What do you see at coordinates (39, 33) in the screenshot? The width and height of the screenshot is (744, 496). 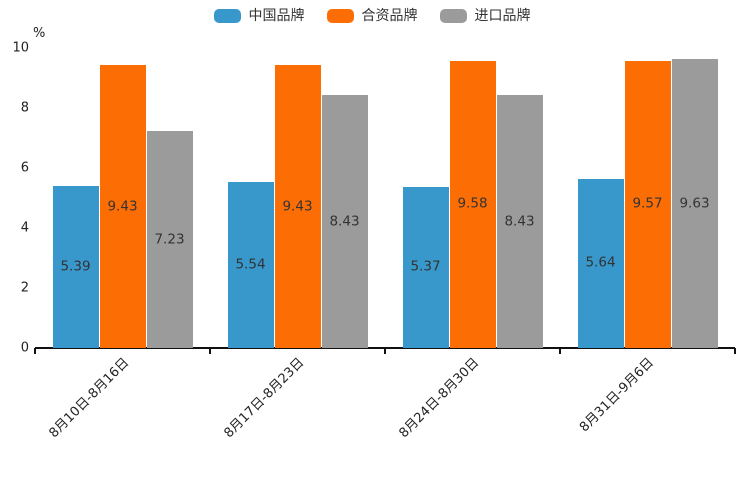 I see `y-axis-unit-label: %` at bounding box center [39, 33].